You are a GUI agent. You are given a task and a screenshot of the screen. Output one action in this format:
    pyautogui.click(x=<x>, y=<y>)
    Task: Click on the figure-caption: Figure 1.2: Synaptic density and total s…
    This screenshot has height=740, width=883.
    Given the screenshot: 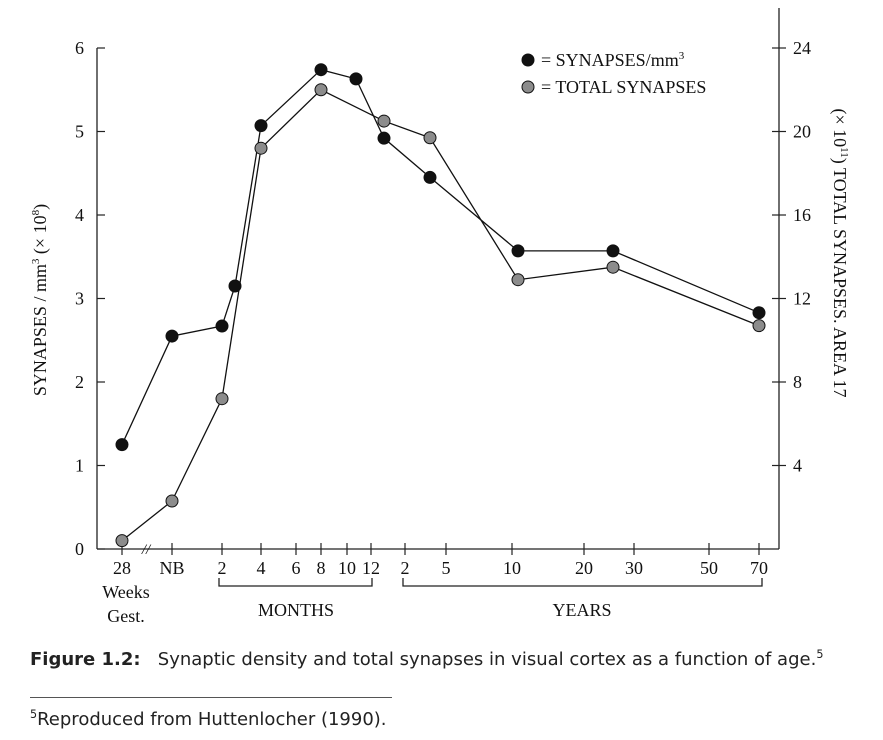 What is the action you would take?
    pyautogui.click(x=450, y=659)
    